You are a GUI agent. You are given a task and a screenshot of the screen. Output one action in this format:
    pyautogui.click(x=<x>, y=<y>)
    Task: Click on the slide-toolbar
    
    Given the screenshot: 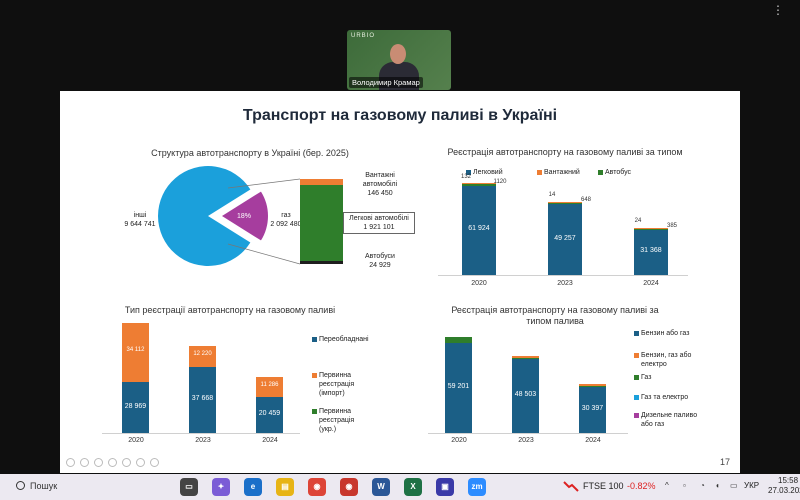 What is the action you would take?
    pyautogui.click(x=112, y=462)
    